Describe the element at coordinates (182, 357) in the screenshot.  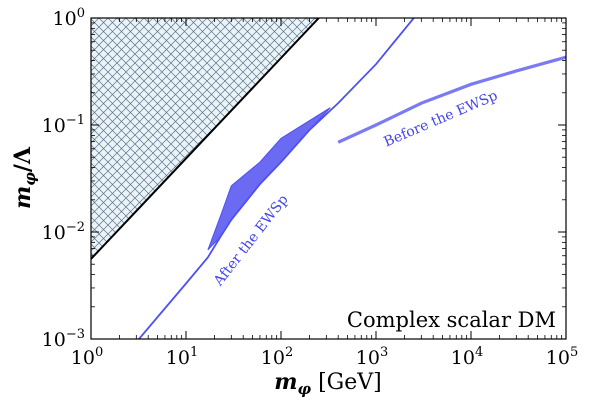
I see `x-tick-label: 101` at that location.